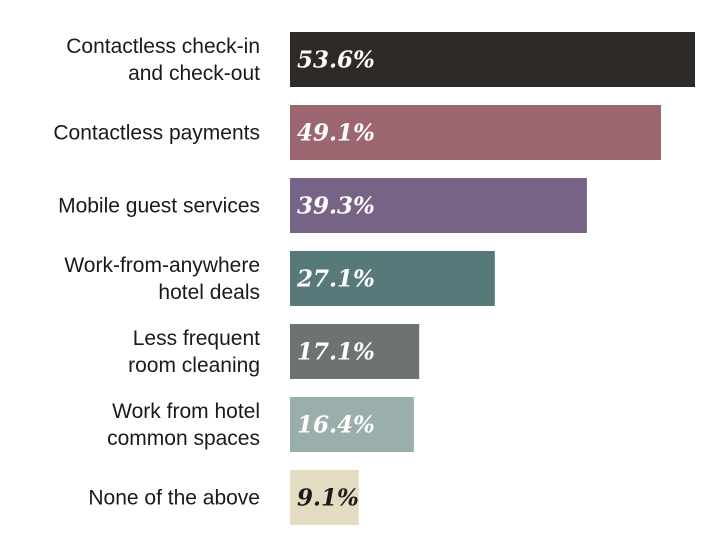  Describe the element at coordinates (336, 206) in the screenshot. I see `value-label-2: 39.3%` at that location.